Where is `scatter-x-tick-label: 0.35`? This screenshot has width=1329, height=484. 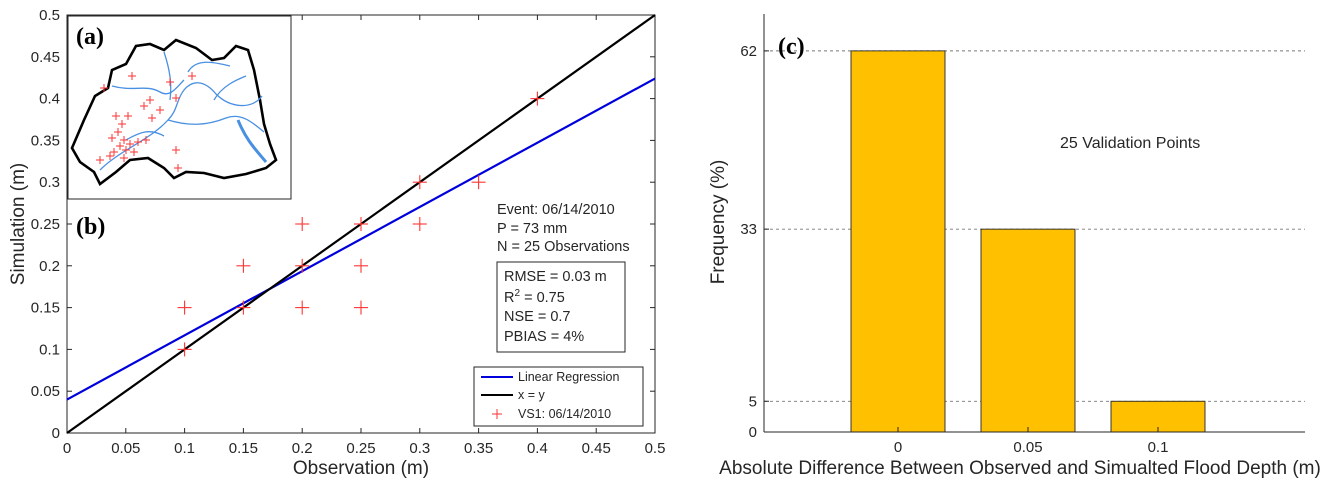 scatter-x-tick-label: 0.35 is located at coordinates (478, 448).